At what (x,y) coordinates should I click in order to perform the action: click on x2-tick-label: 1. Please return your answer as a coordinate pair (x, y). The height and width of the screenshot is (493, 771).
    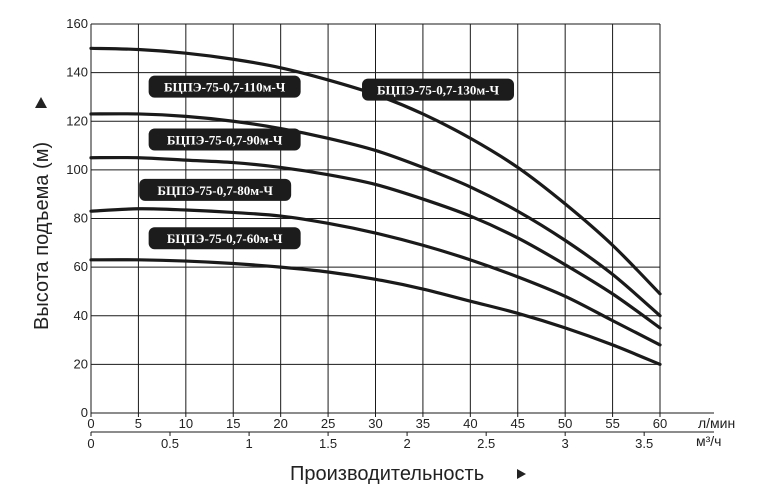
    Looking at the image, I should click on (248, 443).